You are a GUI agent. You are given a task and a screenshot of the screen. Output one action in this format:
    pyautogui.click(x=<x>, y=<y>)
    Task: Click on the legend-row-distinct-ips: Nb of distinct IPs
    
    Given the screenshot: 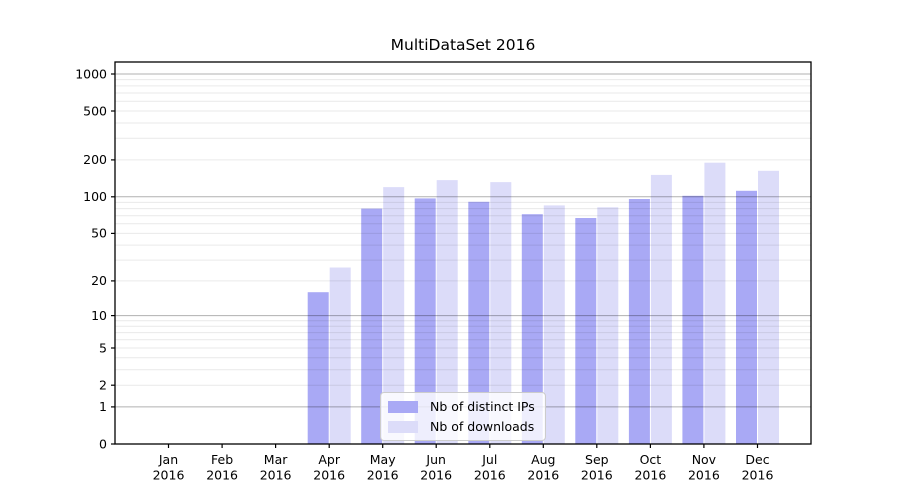 What is the action you would take?
    pyautogui.click(x=461, y=406)
    